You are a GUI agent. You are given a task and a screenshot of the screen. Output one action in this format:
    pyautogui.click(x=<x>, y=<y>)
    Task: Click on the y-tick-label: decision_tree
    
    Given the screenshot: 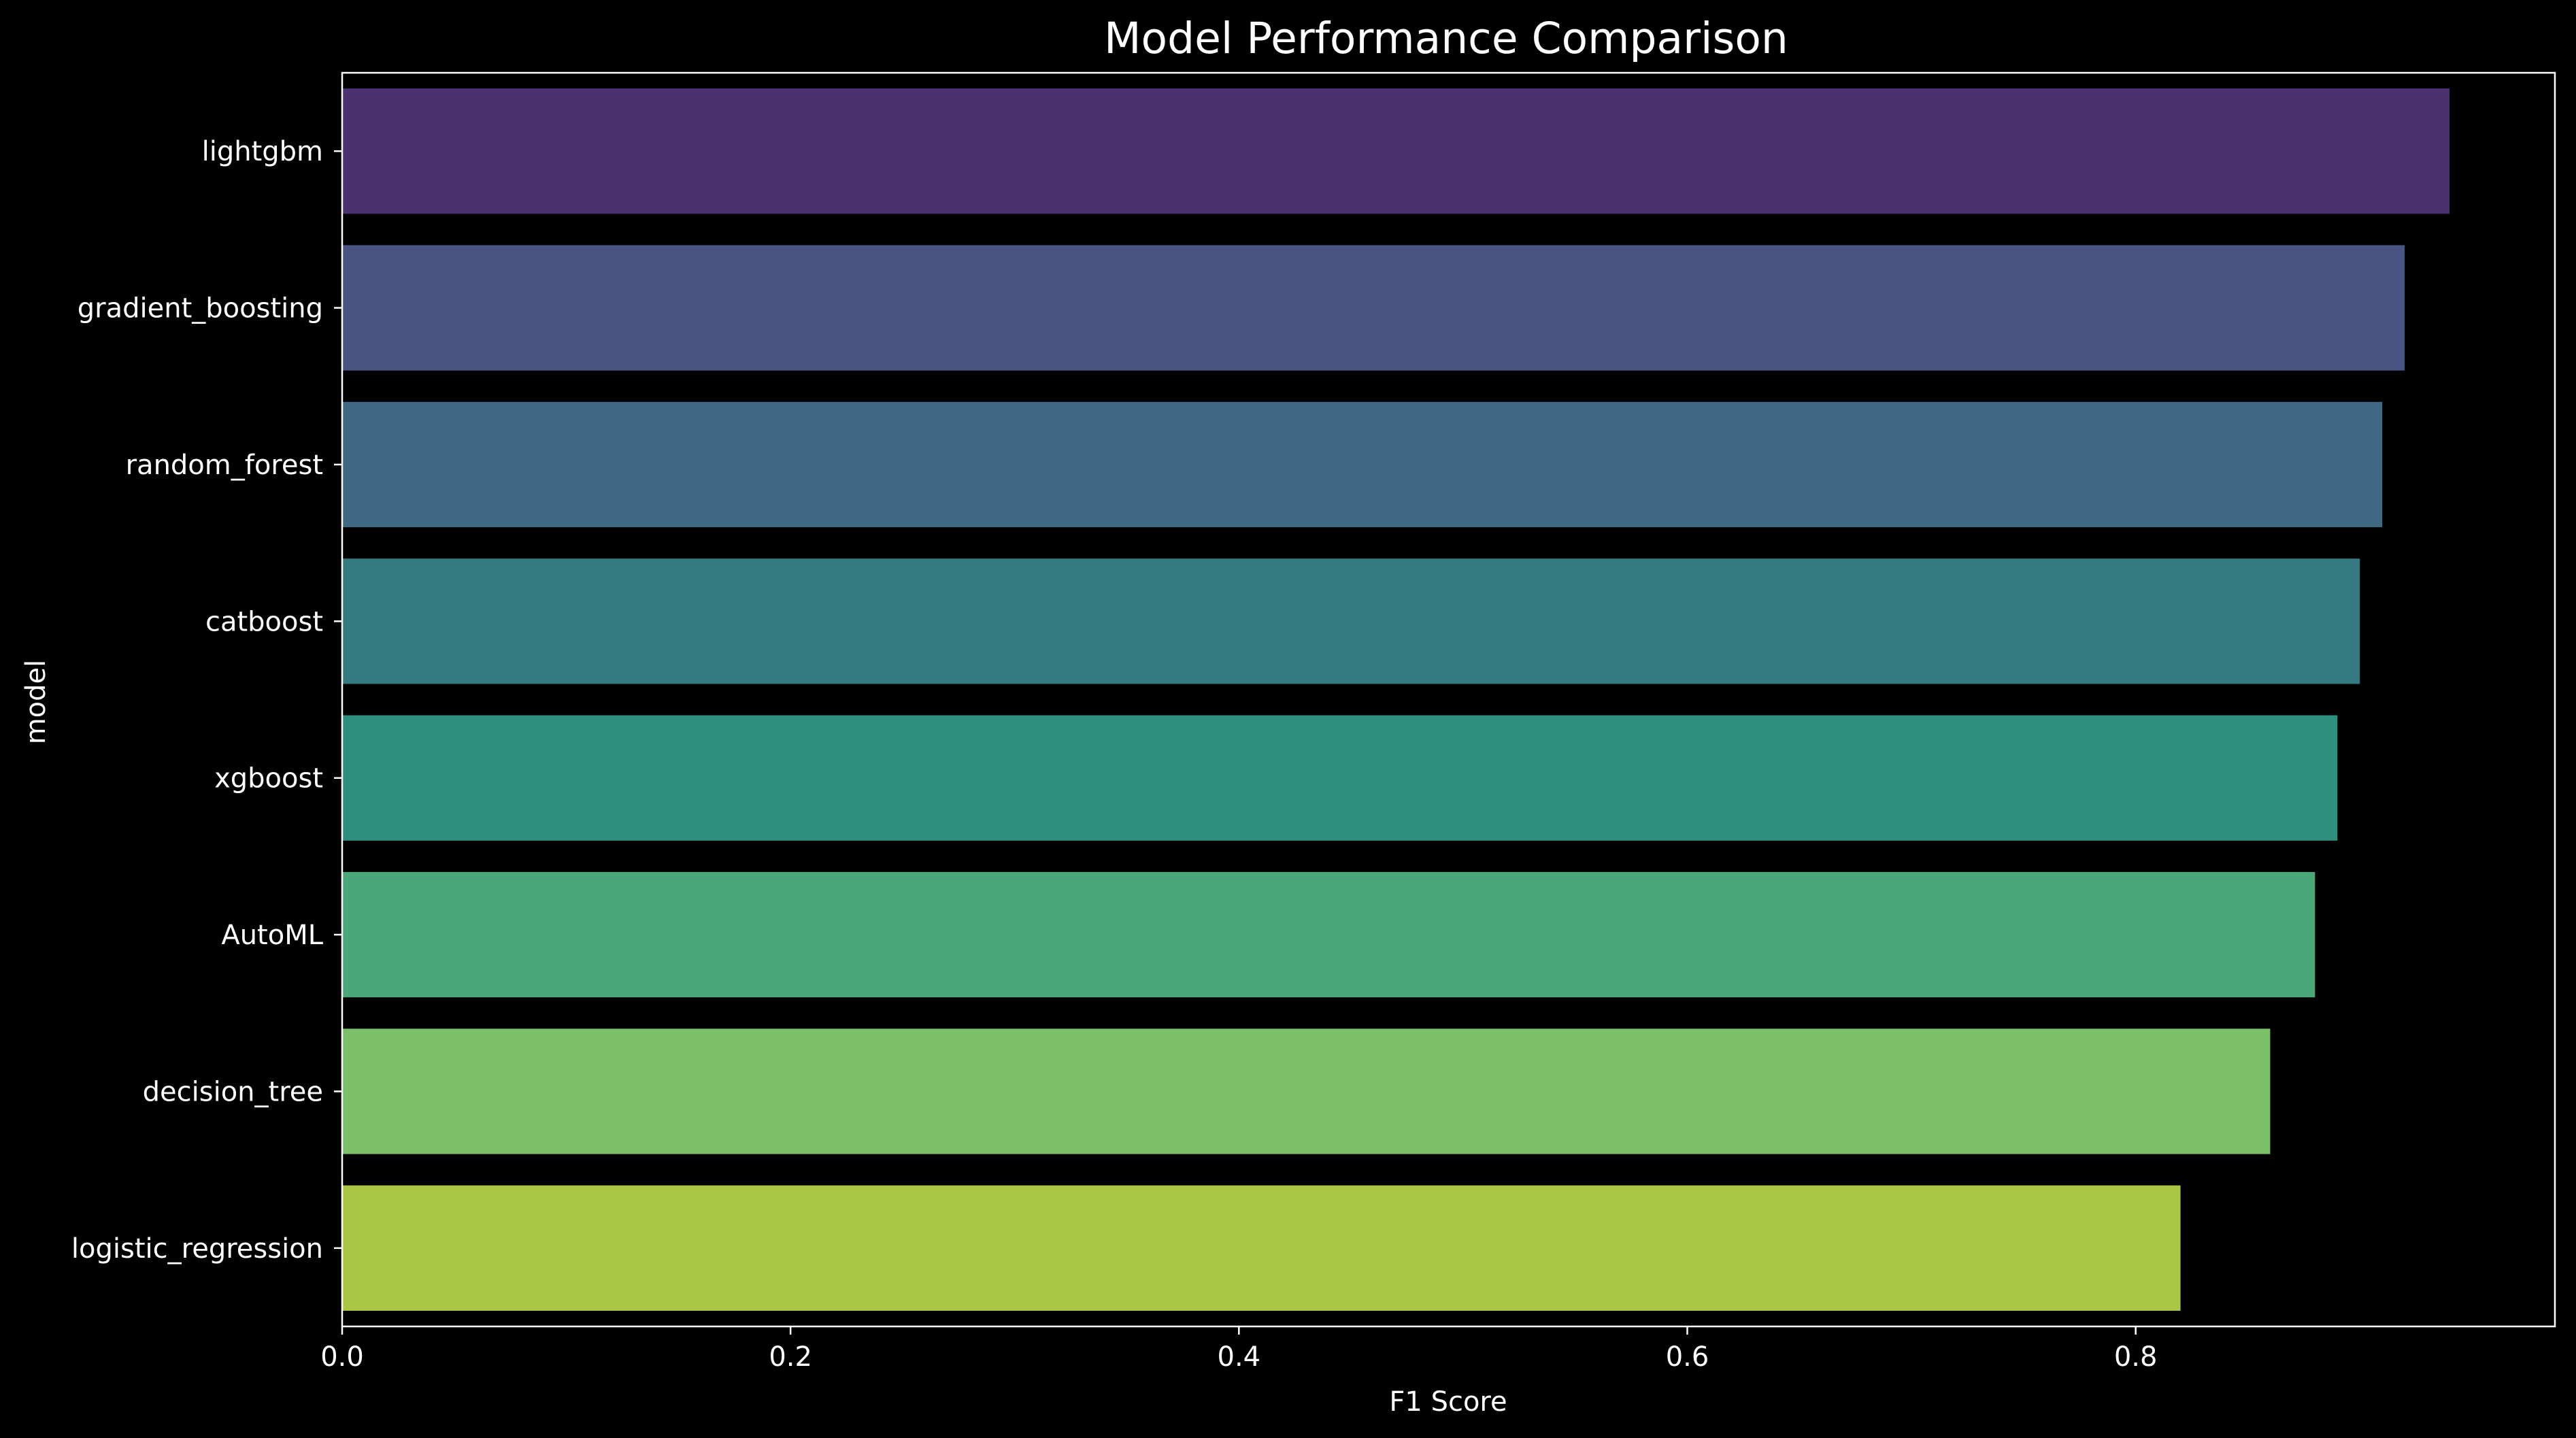 What is the action you would take?
    pyautogui.click(x=233, y=1091)
    